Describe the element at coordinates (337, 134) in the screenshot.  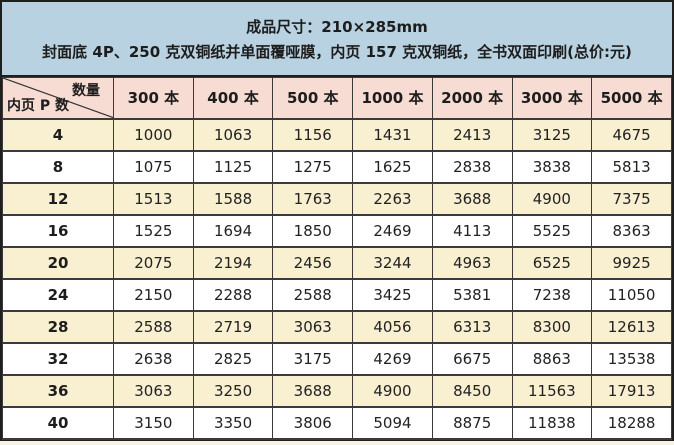
I see `table-row: 4 1000 1063 1156 1431 2413 3125 4675` at that location.